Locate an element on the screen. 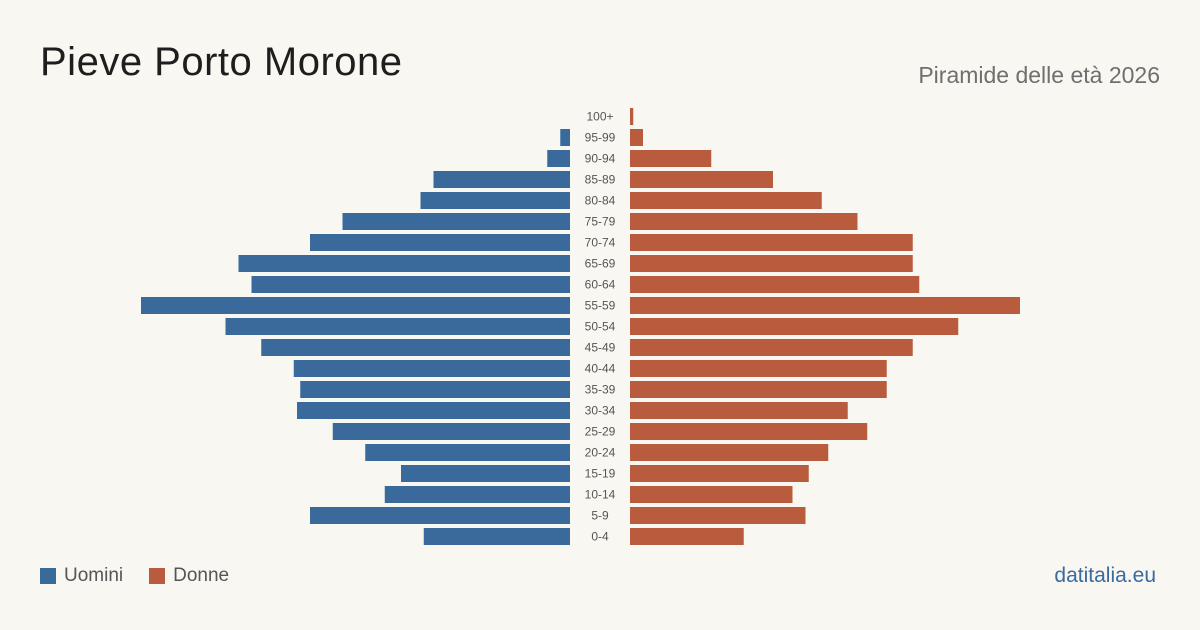 The image size is (1200, 630). age-label-100+: 100+ is located at coordinates (599, 117).